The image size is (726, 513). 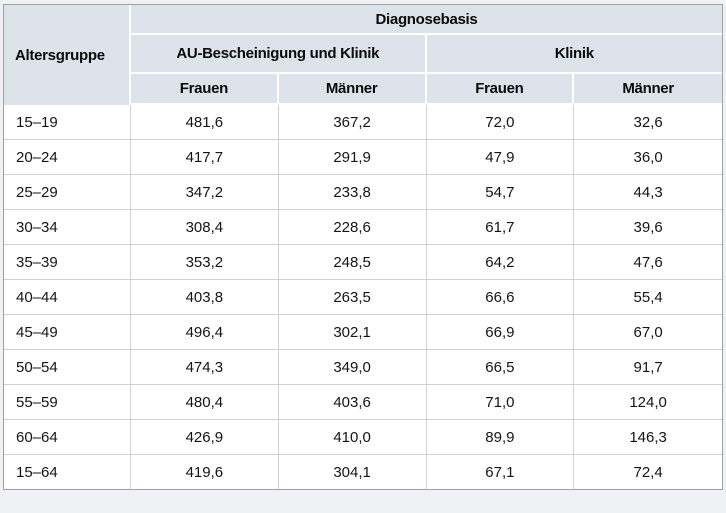 What do you see at coordinates (352, 402) in the screenshot?
I see `value-cell-au-maenner: 403,6` at bounding box center [352, 402].